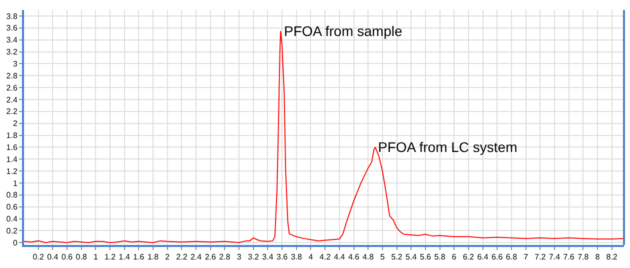 The width and height of the screenshot is (630, 268). I want to click on x-tick-label: 4.6, so click(354, 257).